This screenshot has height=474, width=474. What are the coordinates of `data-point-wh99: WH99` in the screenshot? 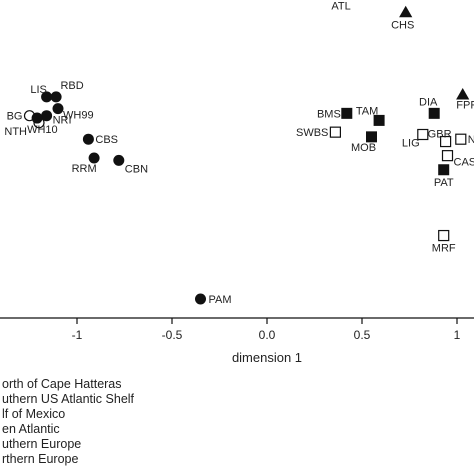 It's located at (73, 112).